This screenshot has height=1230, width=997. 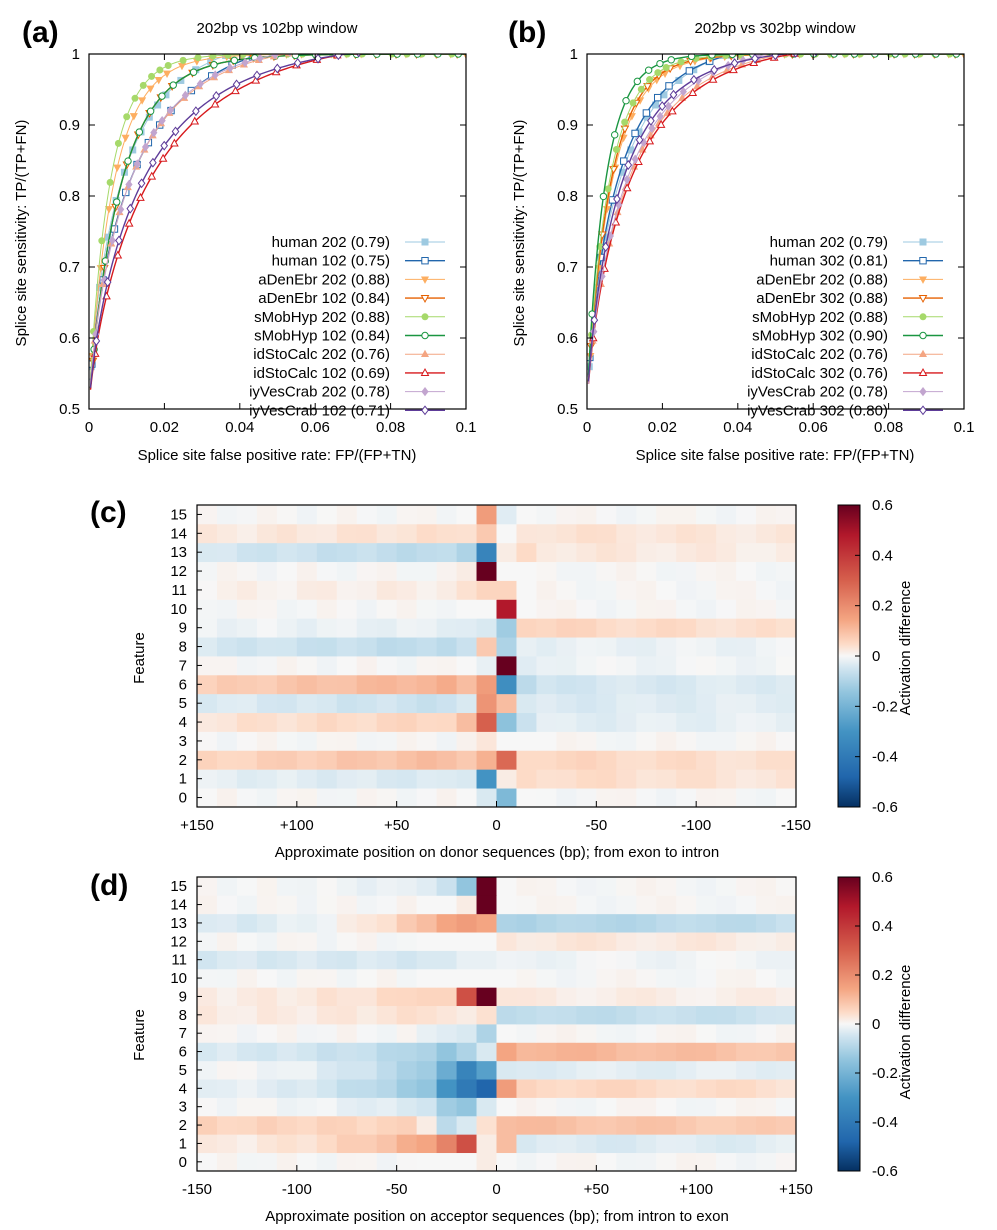 I want to click on feature-tick-label: 13, so click(x=178, y=552).